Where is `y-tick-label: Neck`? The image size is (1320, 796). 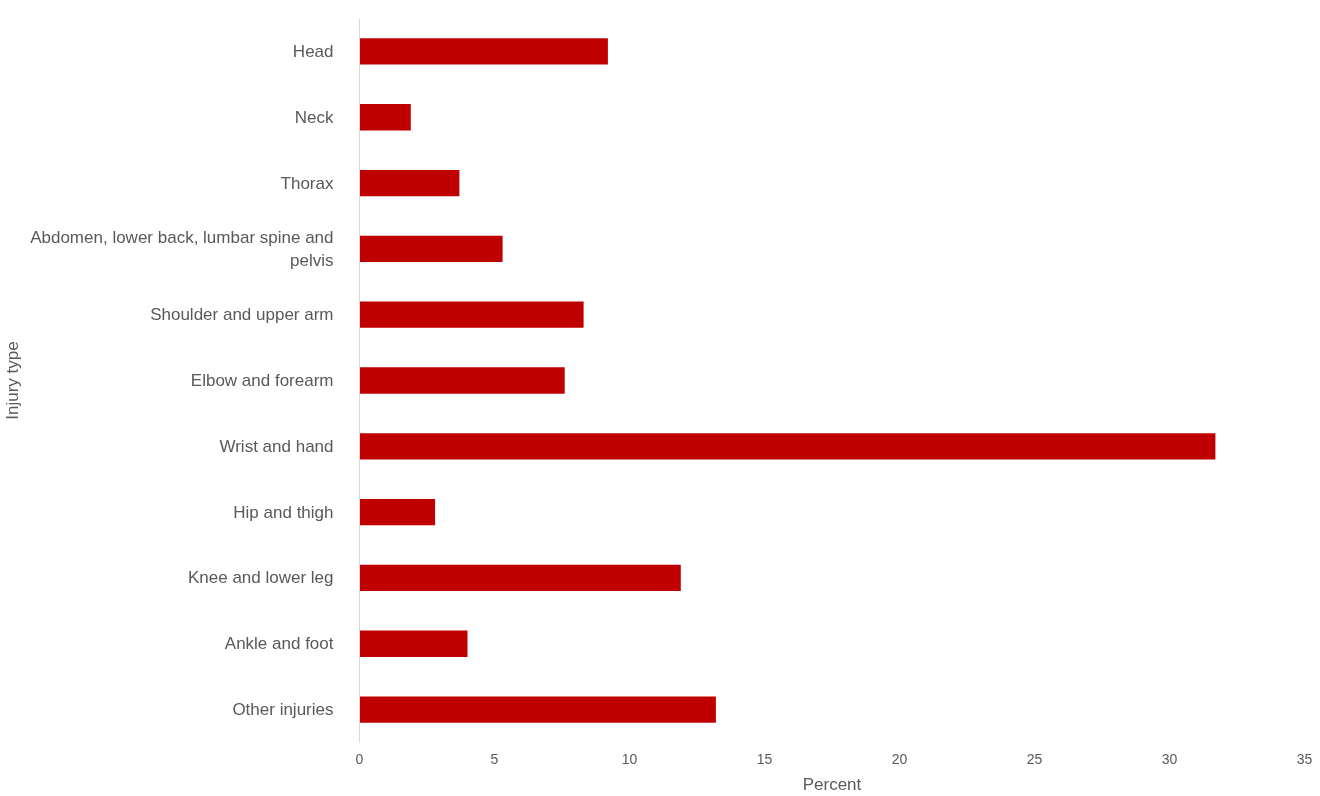 y-tick-label: Neck is located at coordinates (314, 117).